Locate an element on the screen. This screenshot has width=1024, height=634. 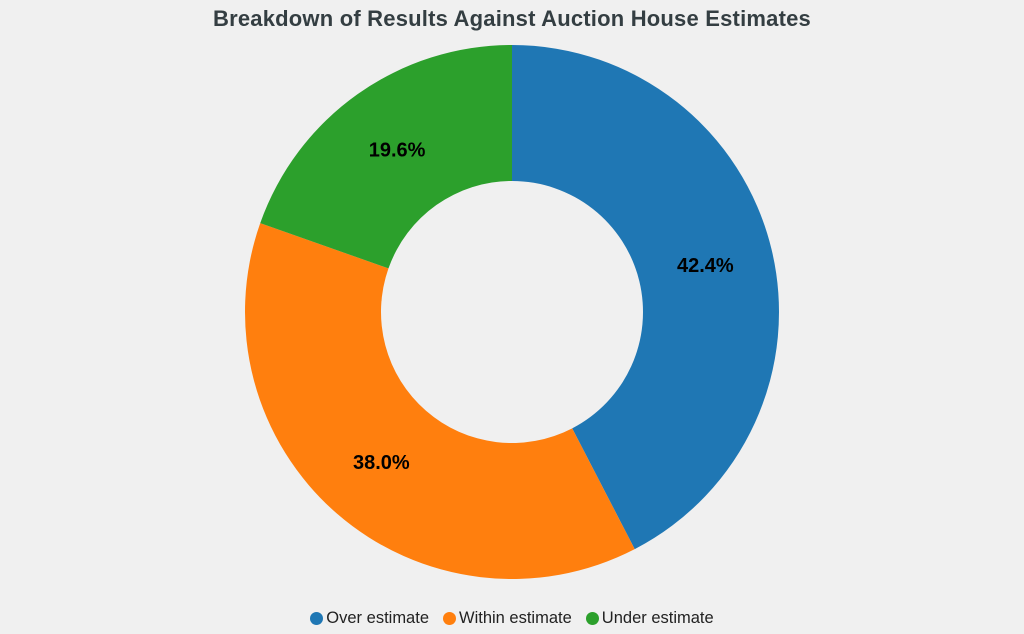
legend-item-within-estimate: Within estimate is located at coordinates (507, 618).